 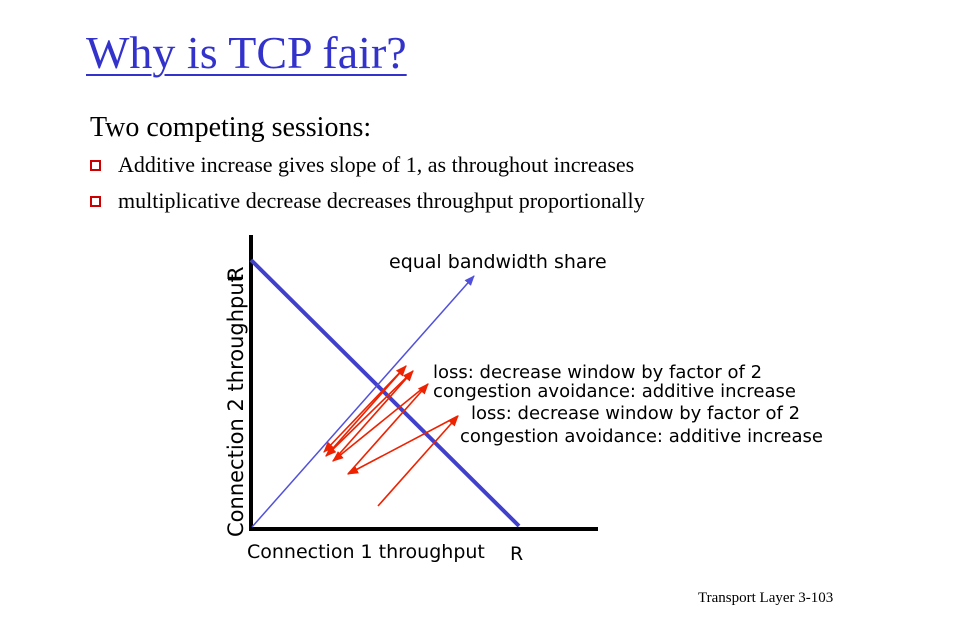 I want to click on trajectory, so click(x=391, y=436).